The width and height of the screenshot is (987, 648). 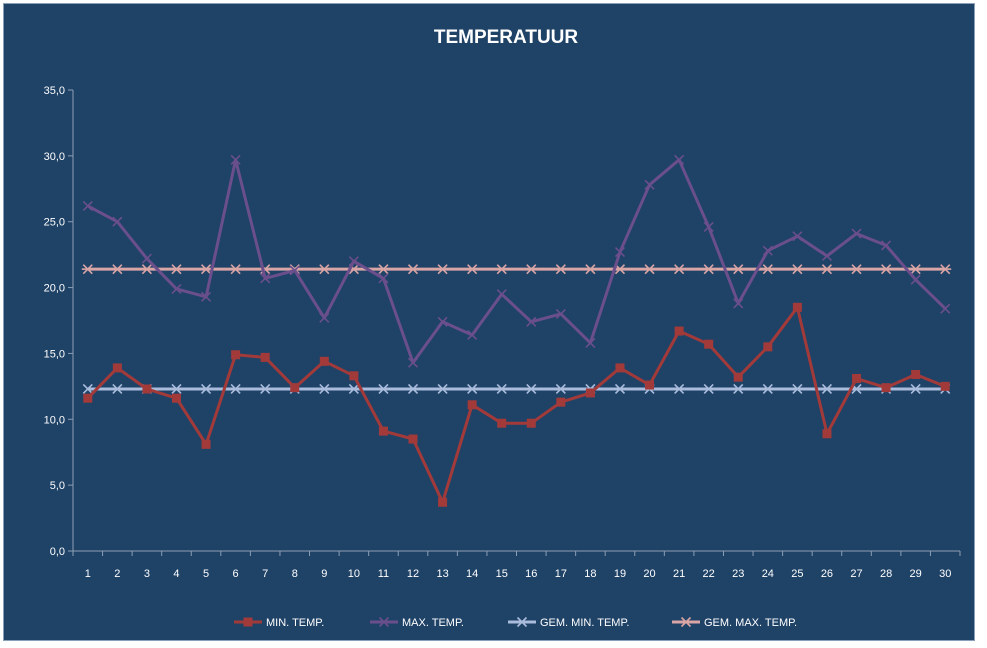 What do you see at coordinates (433, 623) in the screenshot?
I see `legend-label: MAX. TEMP.` at bounding box center [433, 623].